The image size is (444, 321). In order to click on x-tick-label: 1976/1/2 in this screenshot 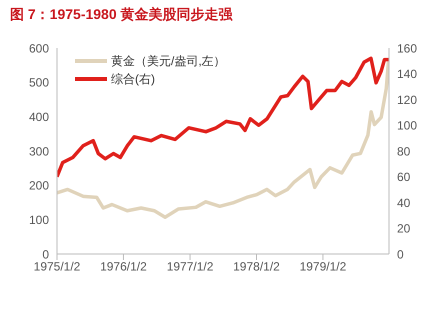, I will do `click(124, 267)`.